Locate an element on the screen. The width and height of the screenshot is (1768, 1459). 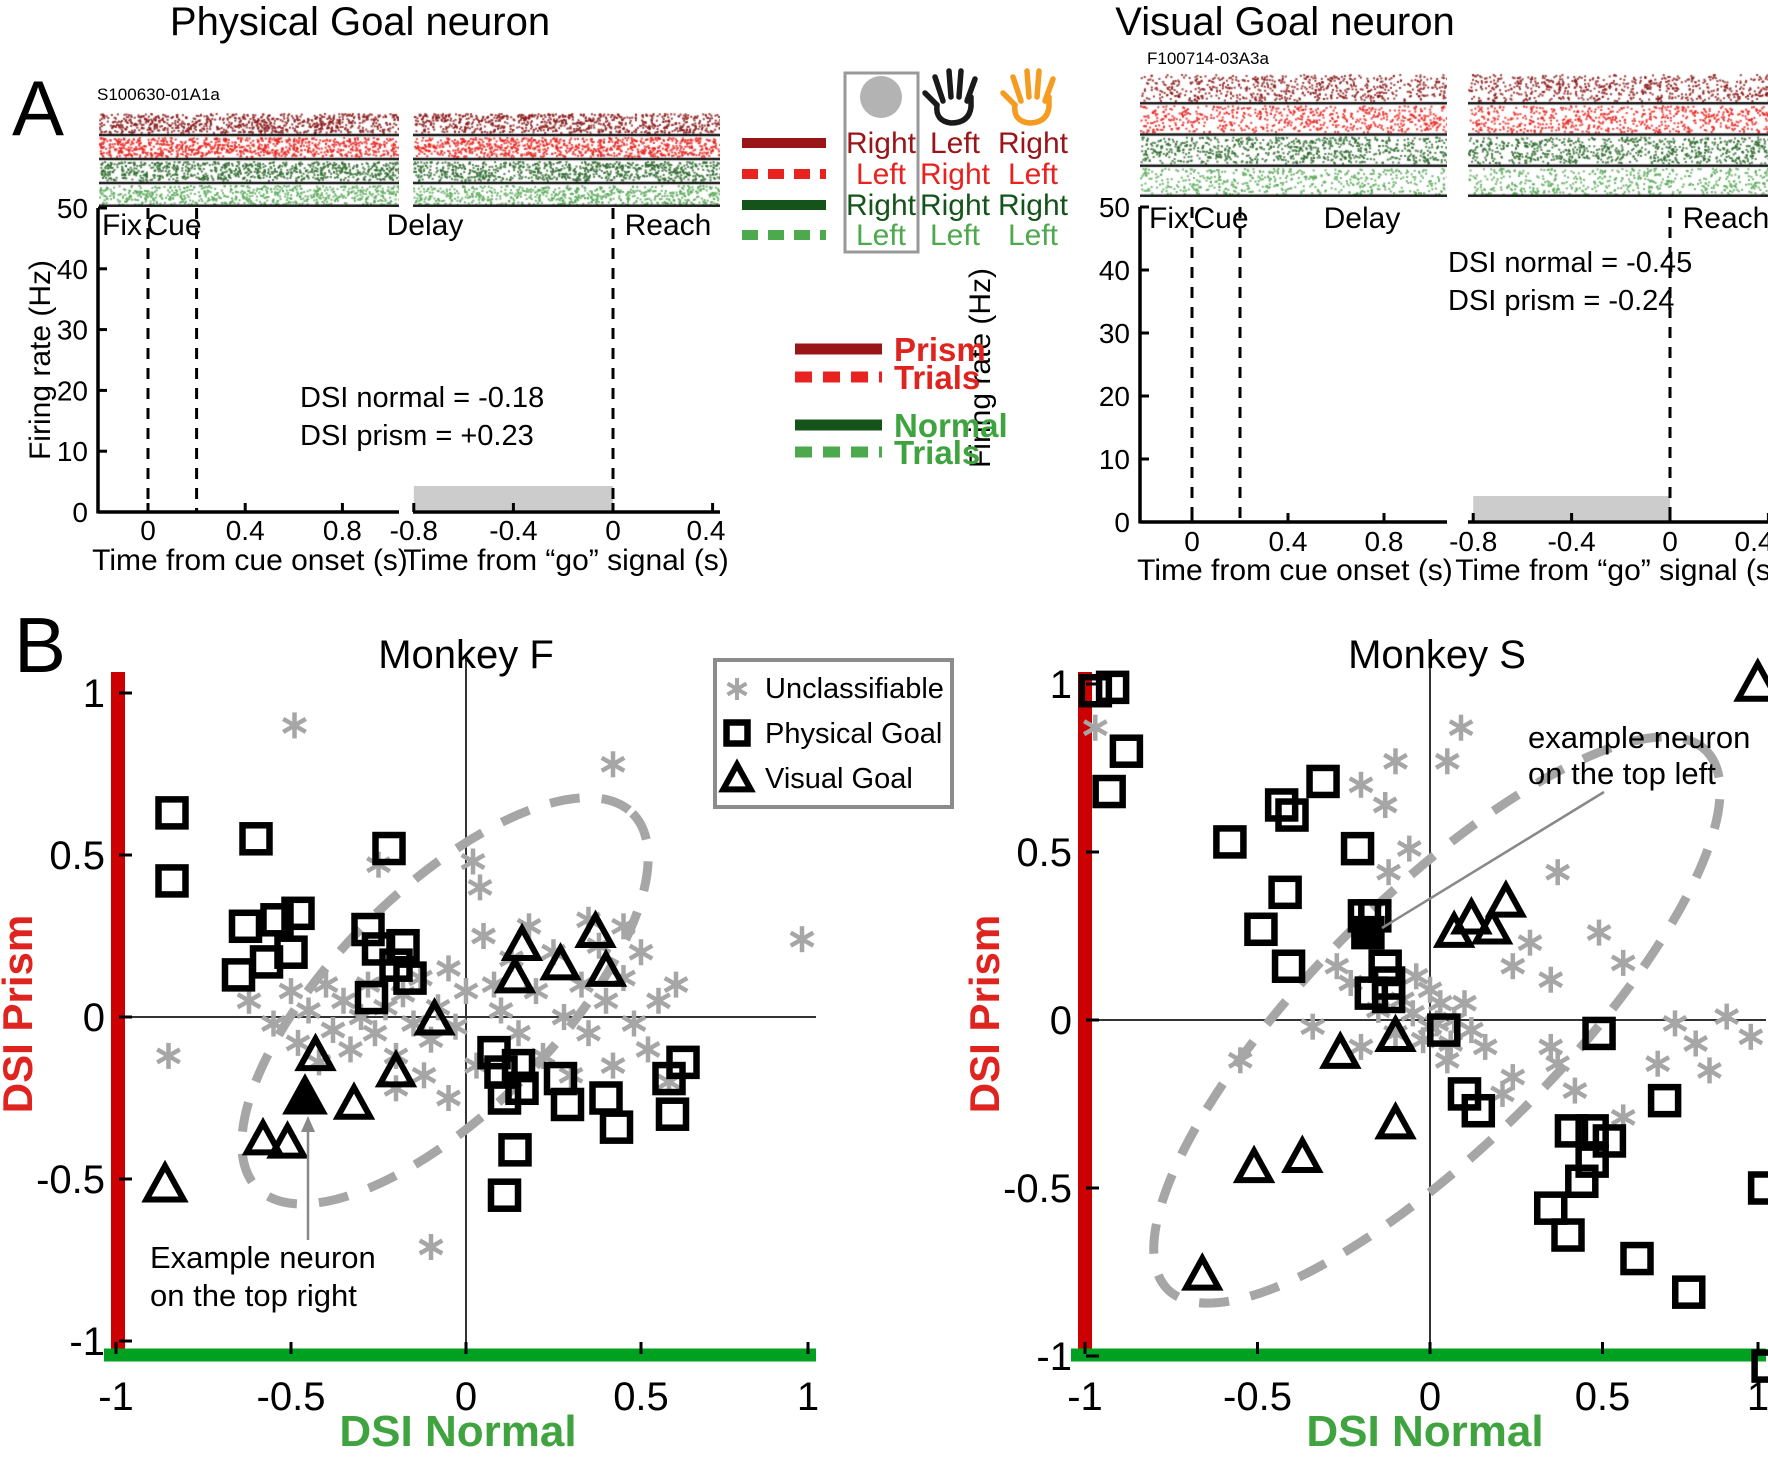
y-axis-tick-label: -0.5 is located at coordinates (1037, 1189).